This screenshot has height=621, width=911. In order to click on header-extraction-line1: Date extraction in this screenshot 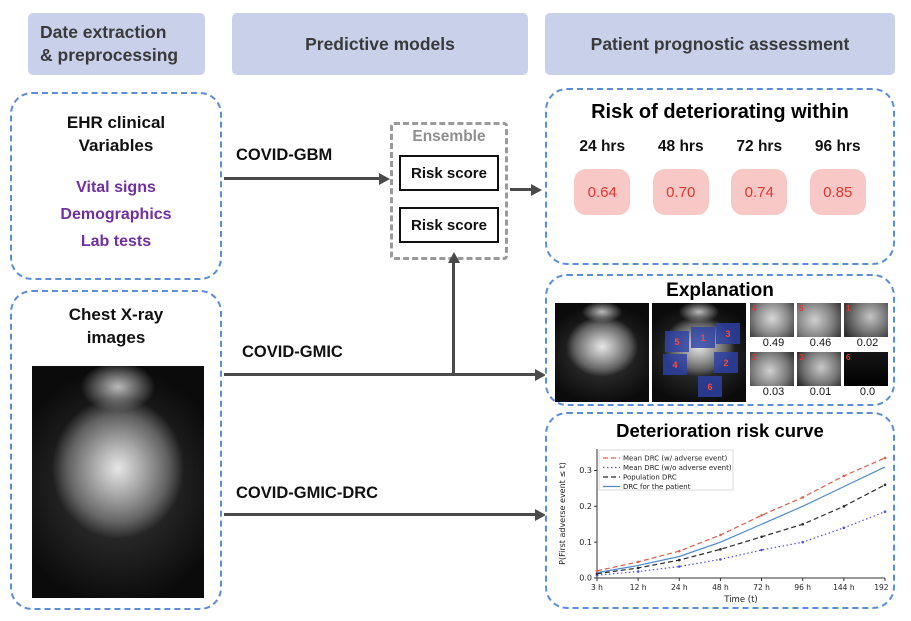, I will do `click(103, 32)`.